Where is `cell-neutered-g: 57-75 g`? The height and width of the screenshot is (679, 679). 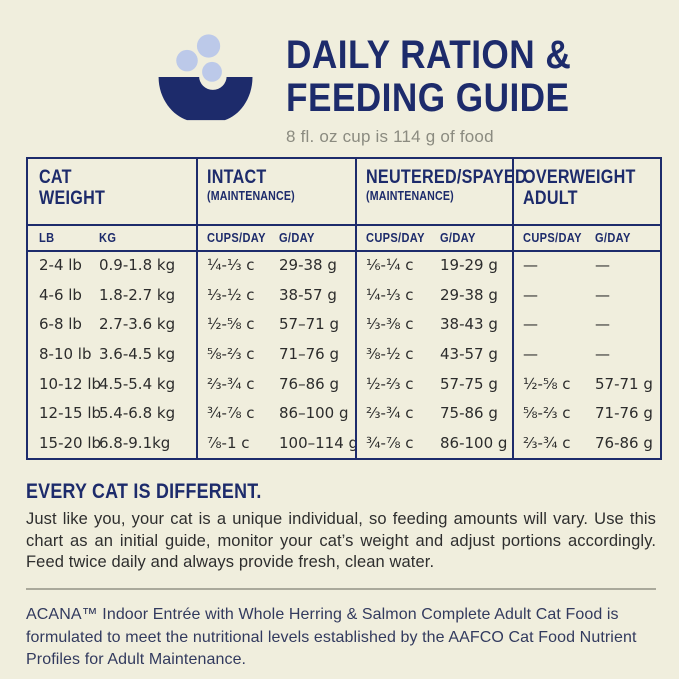 cell-neutered-g: 57-75 g is located at coordinates (469, 383).